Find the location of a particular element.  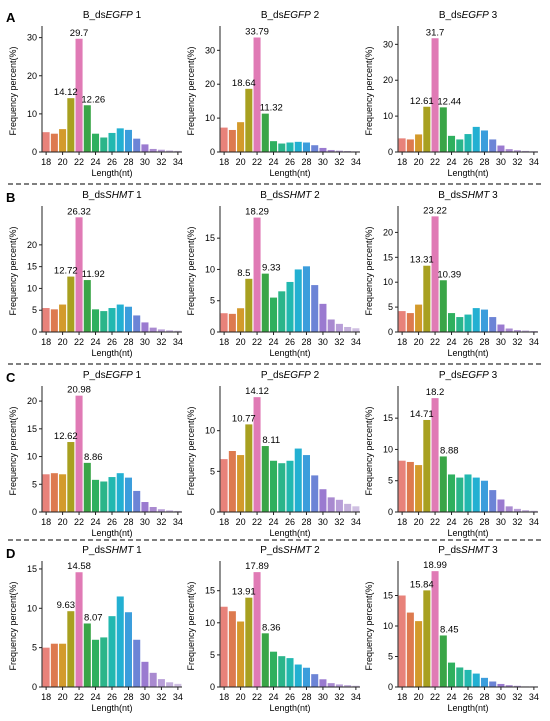

data-label-21: 9.63 is located at coordinates (66, 605).